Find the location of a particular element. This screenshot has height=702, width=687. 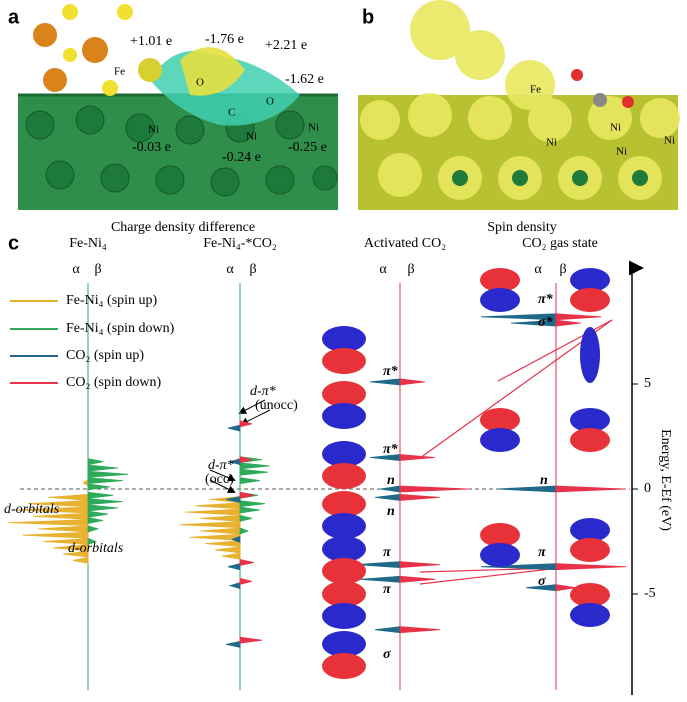

charge-label: -0.24 e is located at coordinates (241, 157).